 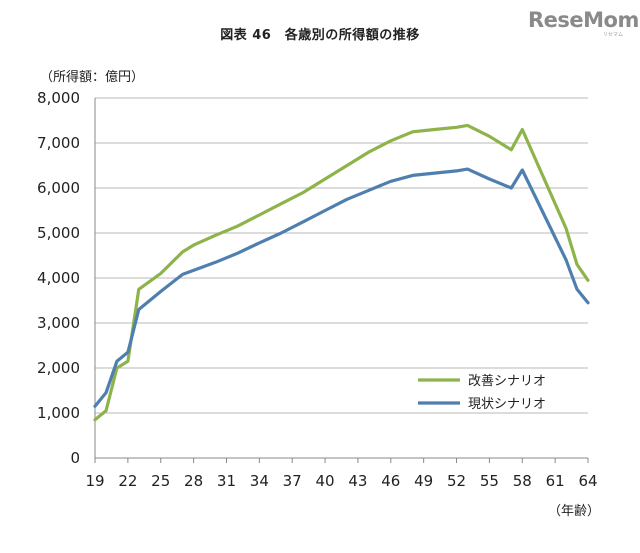 What do you see at coordinates (58, 323) in the screenshot?
I see `y-tick-label: 3,000` at bounding box center [58, 323].